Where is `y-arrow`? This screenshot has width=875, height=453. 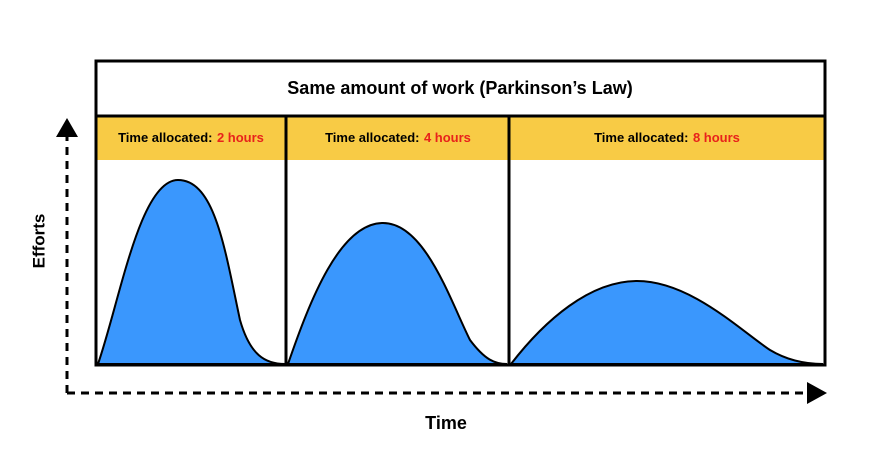
y-arrow is located at coordinates (67, 127).